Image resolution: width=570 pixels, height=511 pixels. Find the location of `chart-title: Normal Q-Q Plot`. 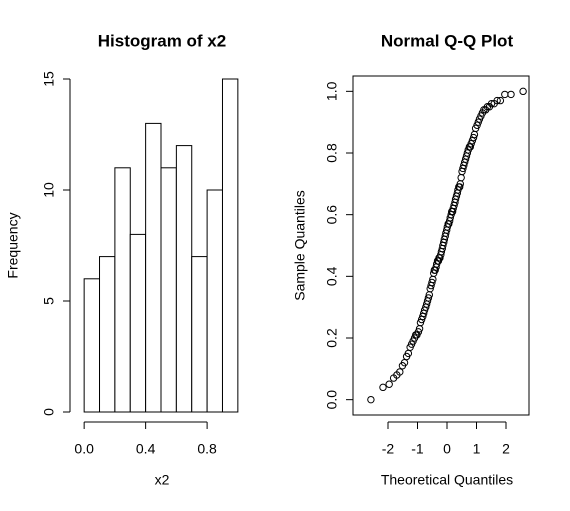

chart-title: Normal Q-Q Plot is located at coordinates (447, 40).